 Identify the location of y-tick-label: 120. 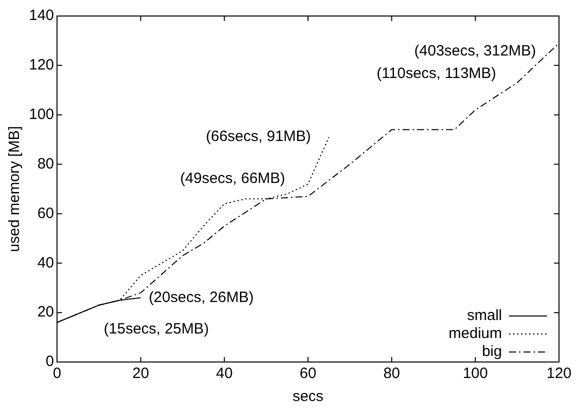
(41, 65).